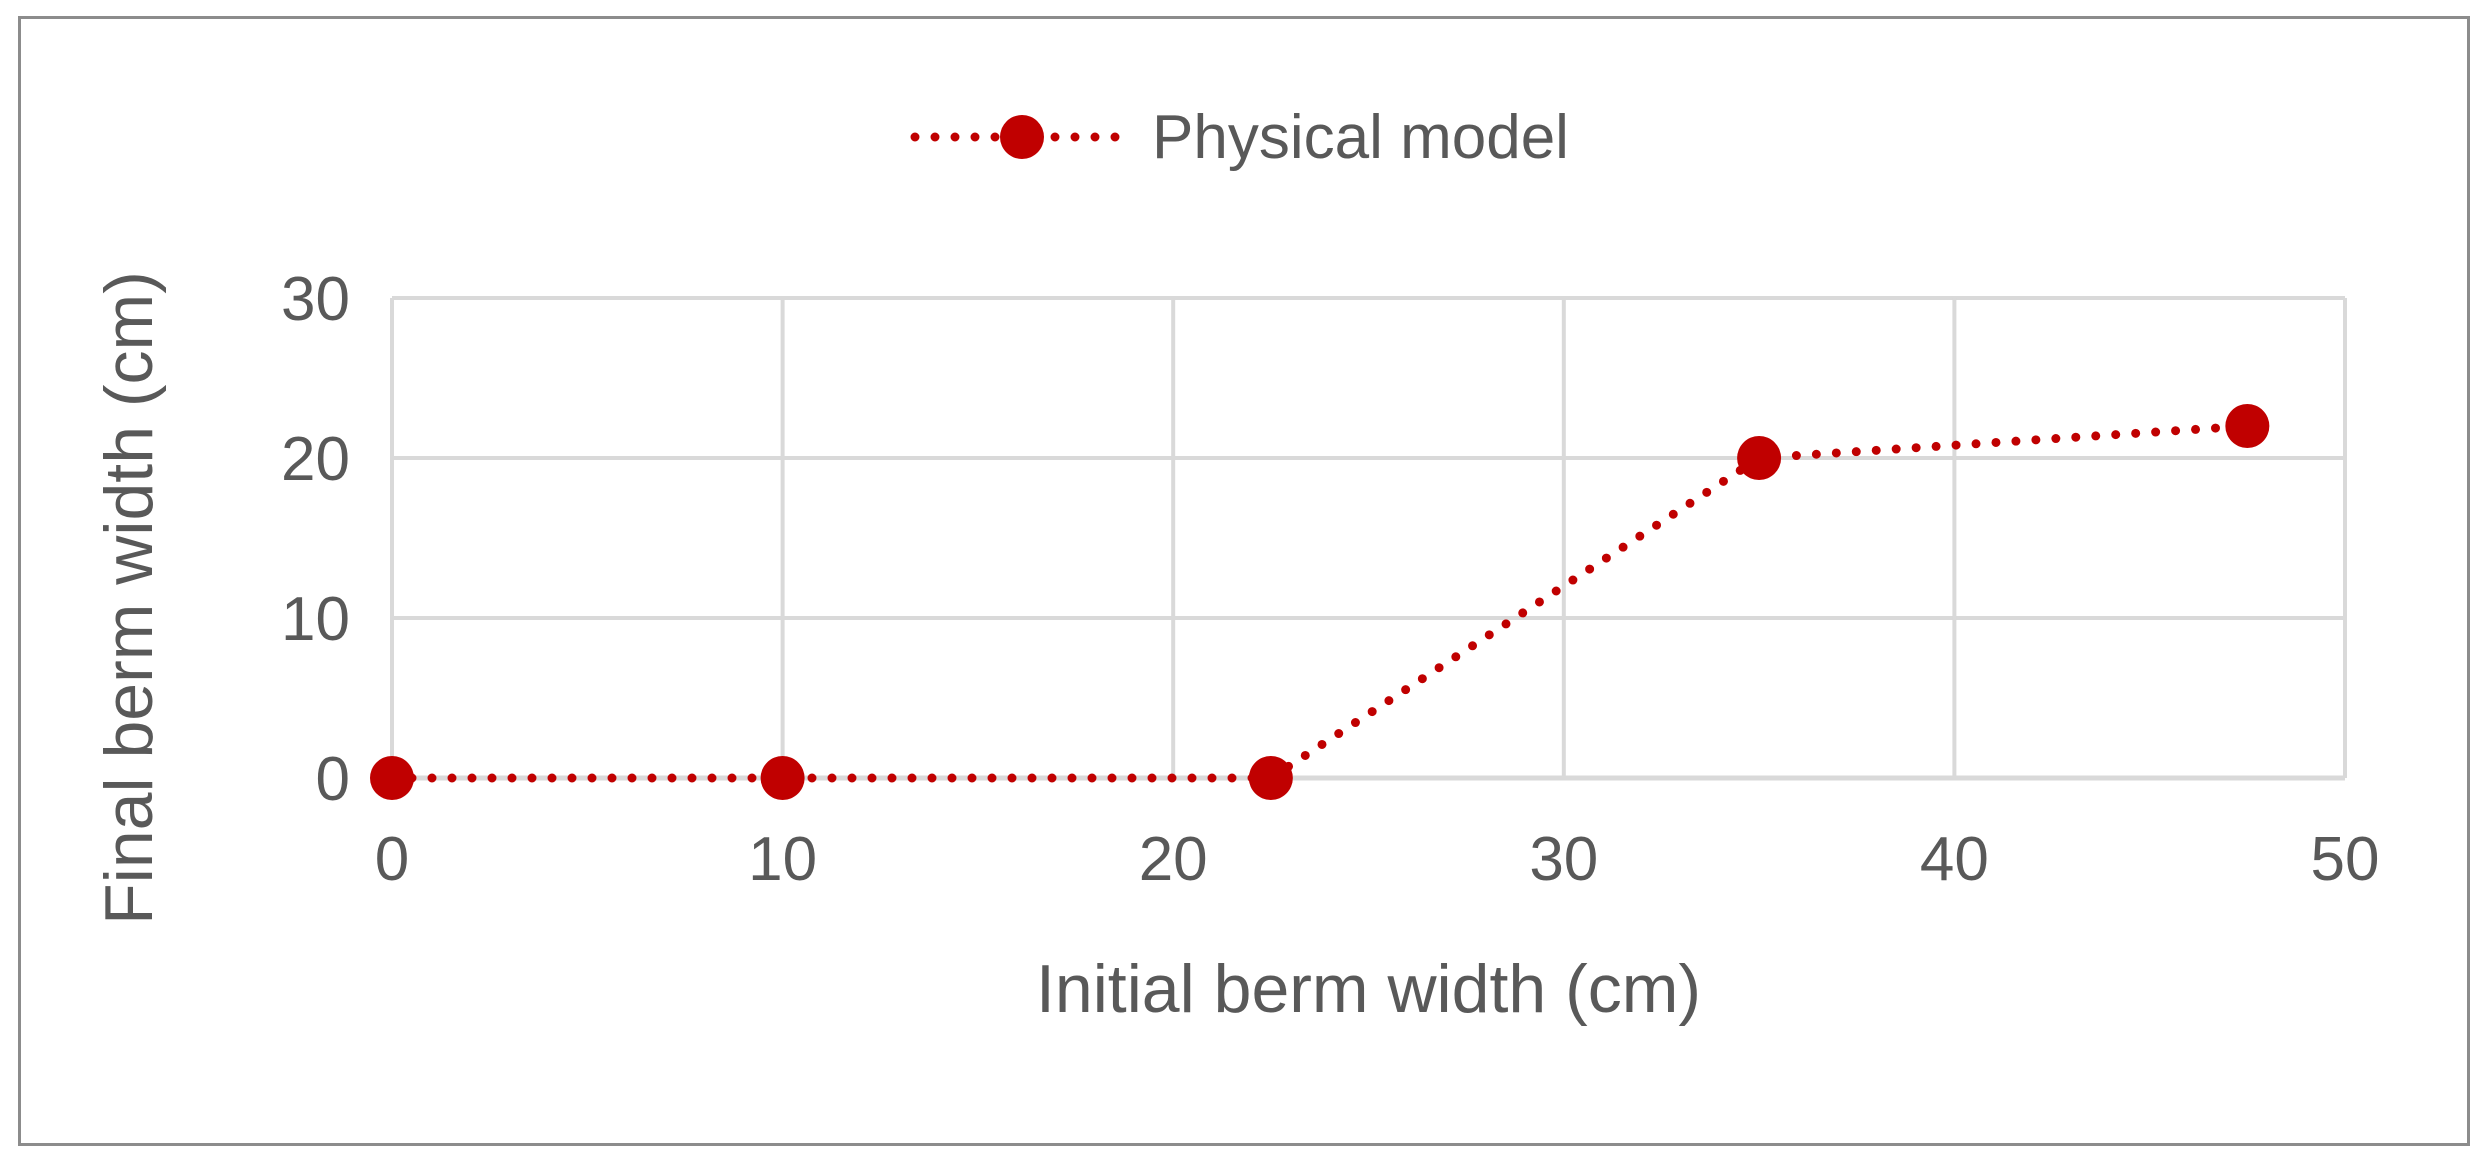 This screenshot has width=2490, height=1165. I want to click on y-tick-label: 10, so click(315, 619).